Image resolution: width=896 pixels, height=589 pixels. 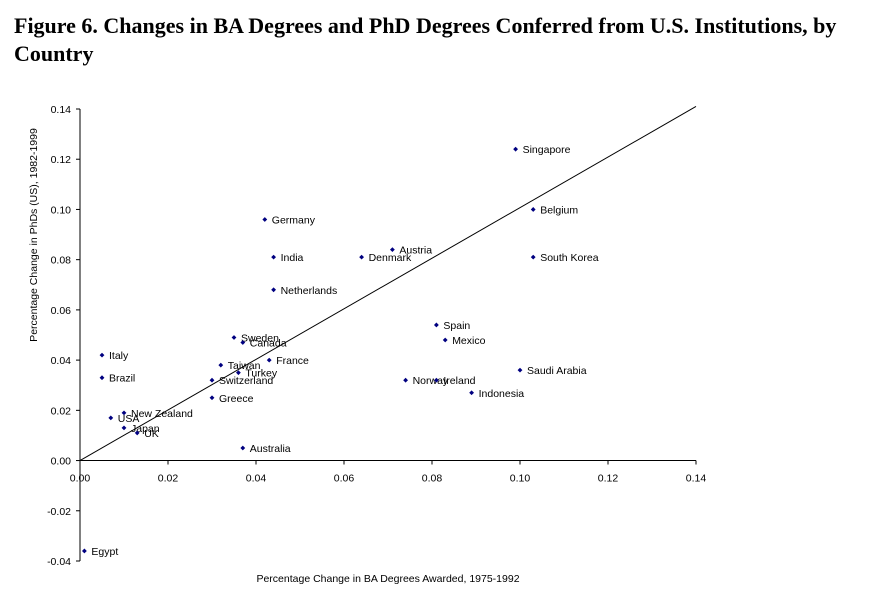 I want to click on x-tick-label: 0.06, so click(x=344, y=479).